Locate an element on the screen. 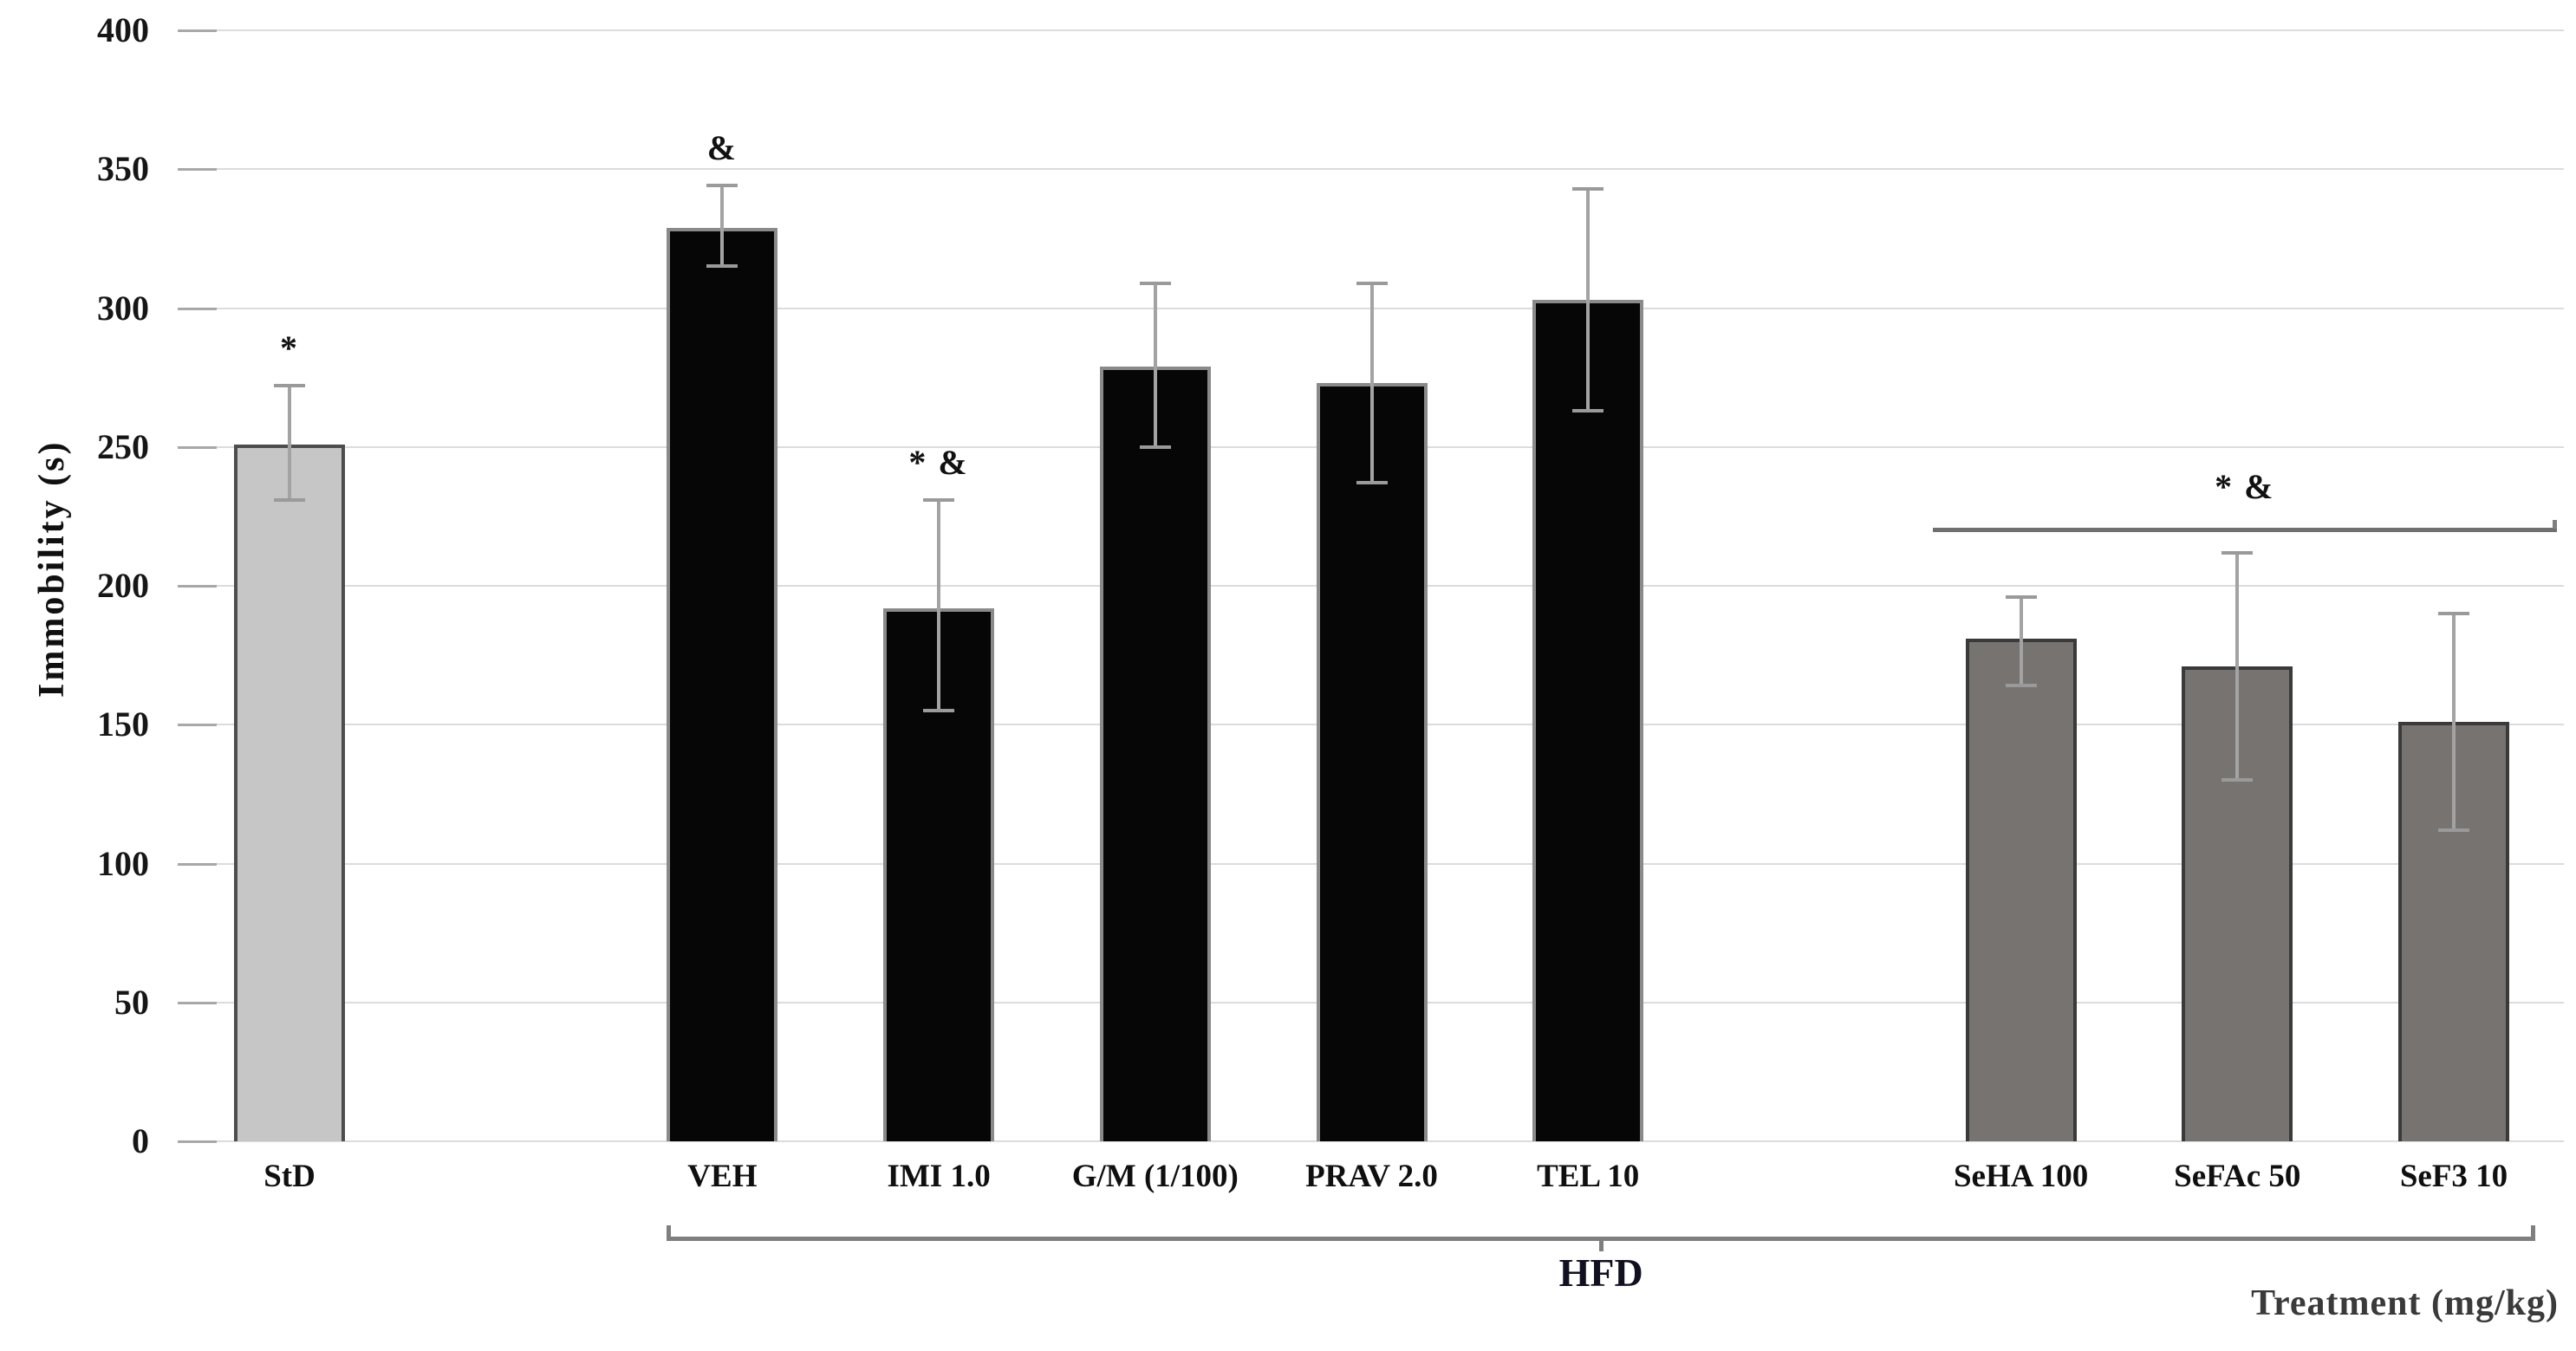 Image resolution: width=2576 pixels, height=1351 pixels. significance-marker: * is located at coordinates (289, 348).